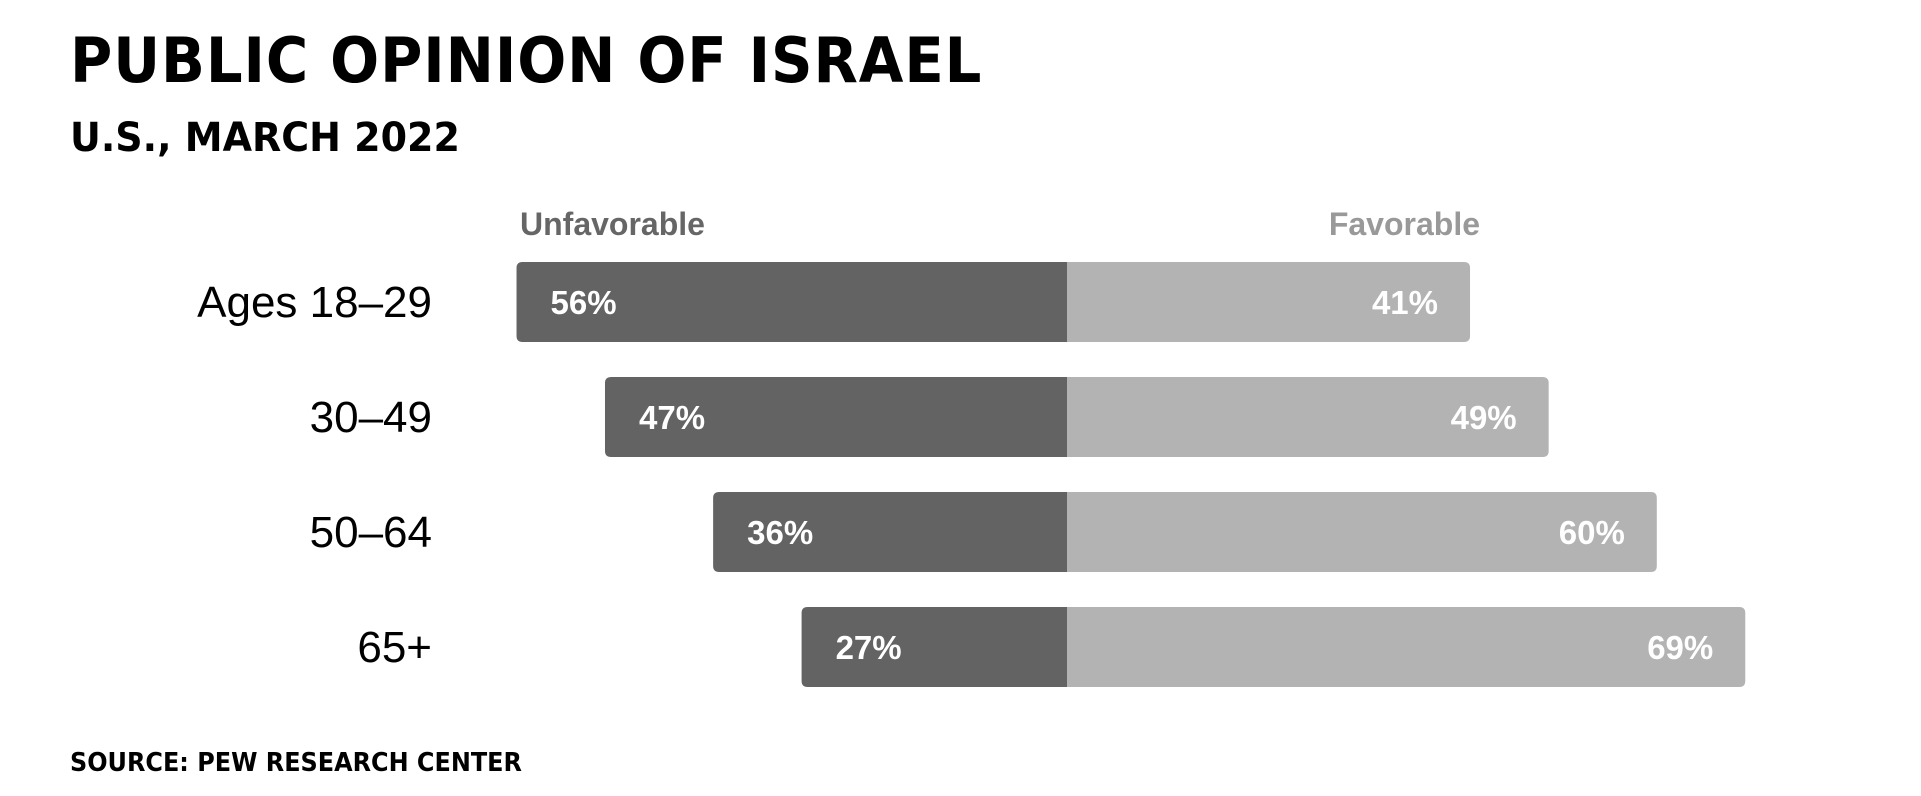 The image size is (1921, 796). Describe the element at coordinates (296, 763) in the screenshot. I see `source-note: SOURCE: PEW RESEARCH CENTER` at that location.